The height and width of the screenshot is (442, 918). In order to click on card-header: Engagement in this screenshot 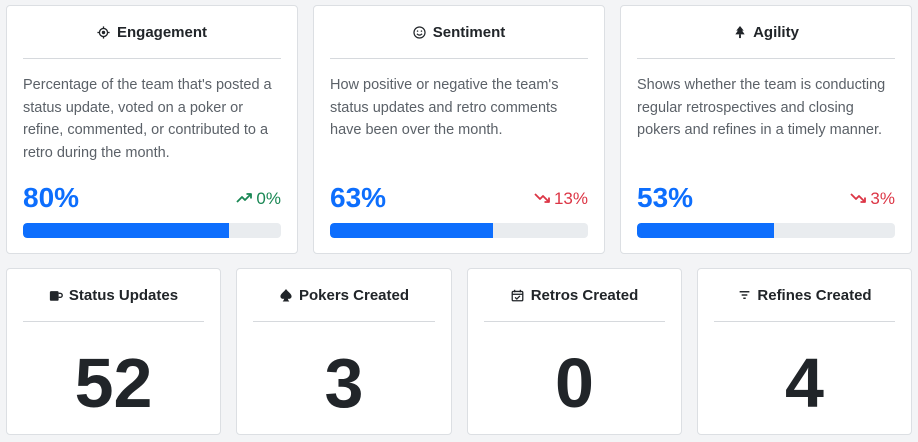, I will do `click(152, 32)`.